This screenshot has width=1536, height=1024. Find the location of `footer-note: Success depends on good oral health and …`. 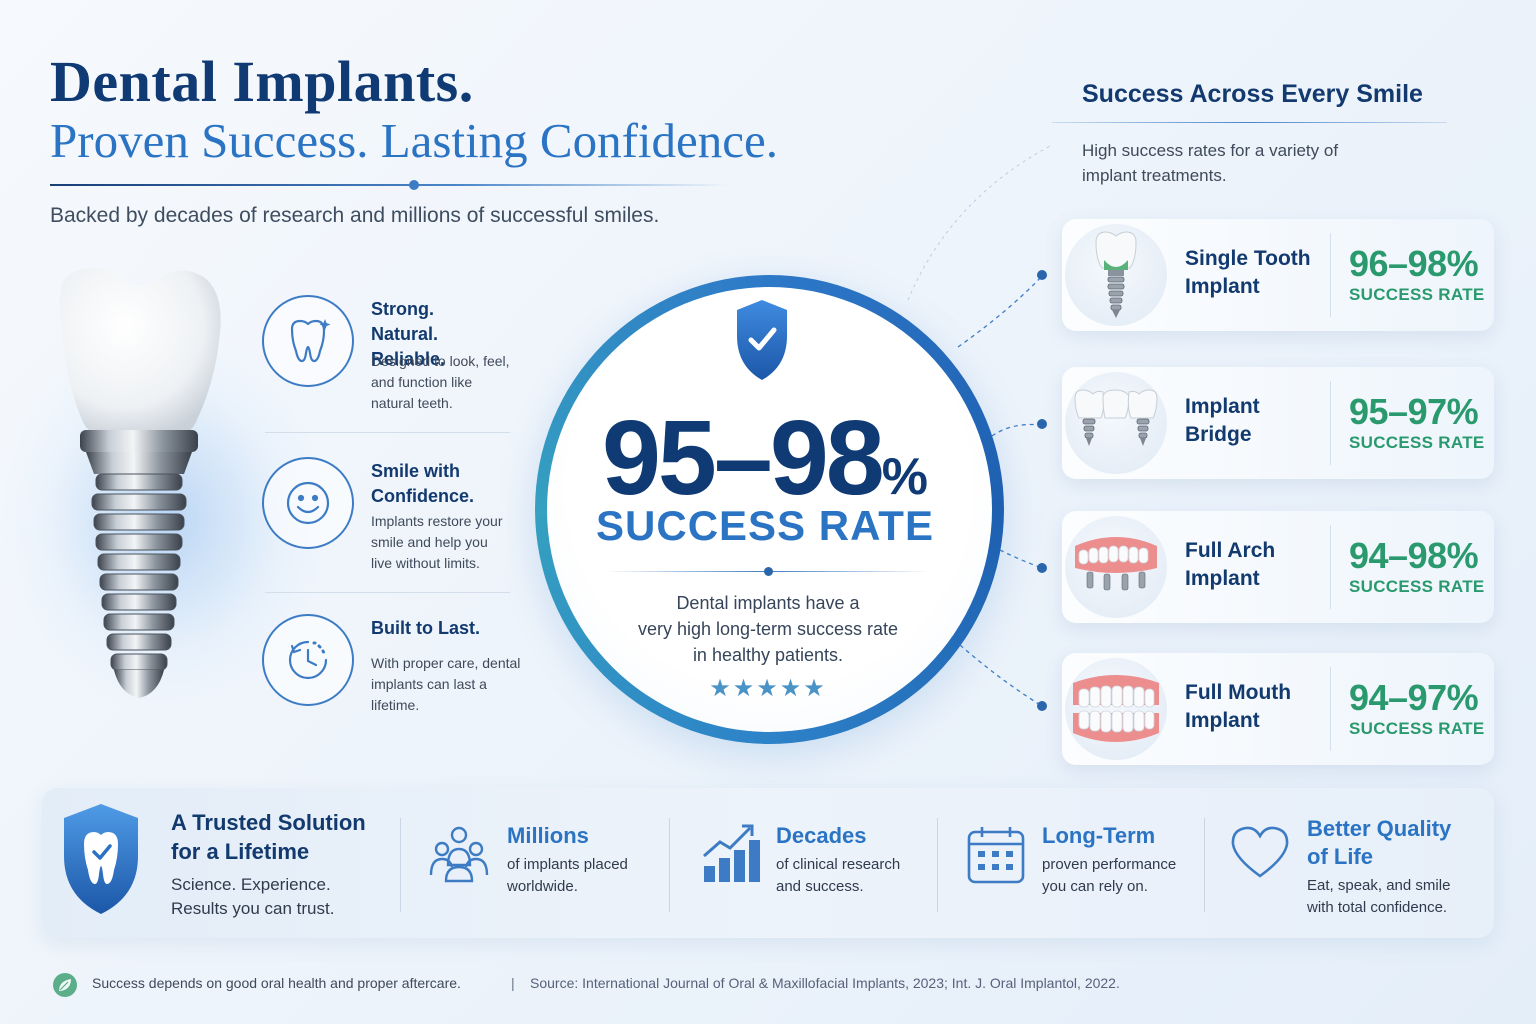

footer-note: Success depends on good oral health and … is located at coordinates (276, 983).